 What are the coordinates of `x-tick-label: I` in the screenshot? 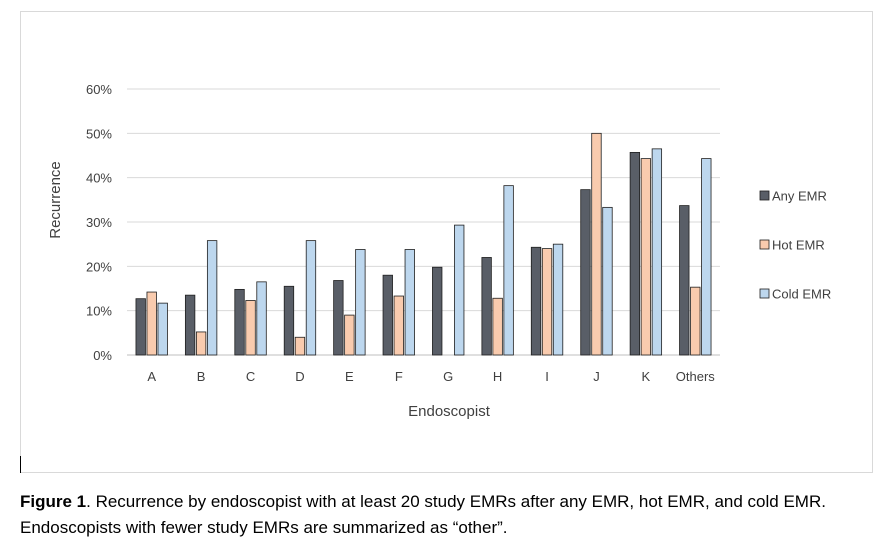 It's located at (547, 376).